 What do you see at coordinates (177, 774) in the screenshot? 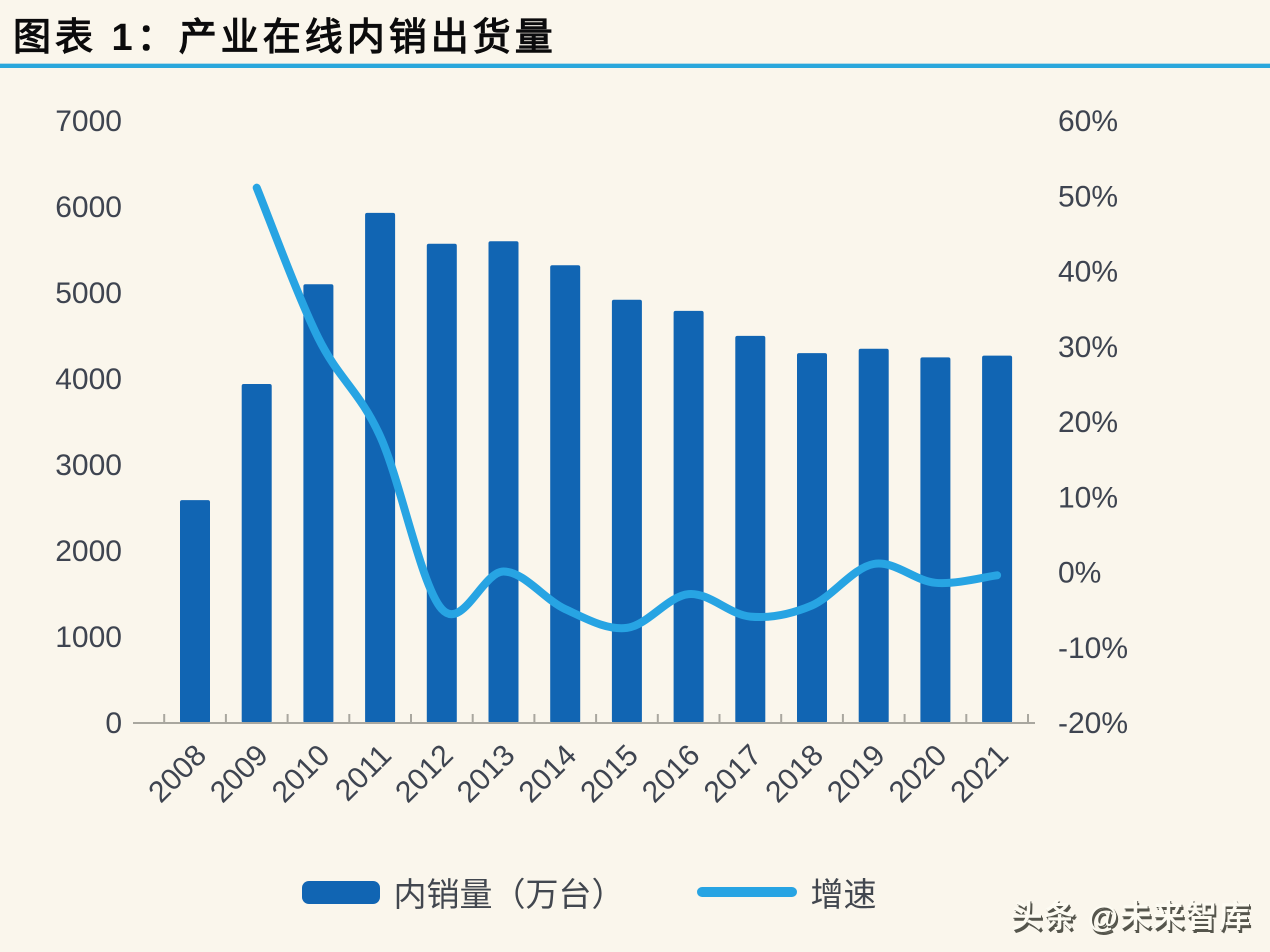
I see `x-axis-label-2008: 2008` at bounding box center [177, 774].